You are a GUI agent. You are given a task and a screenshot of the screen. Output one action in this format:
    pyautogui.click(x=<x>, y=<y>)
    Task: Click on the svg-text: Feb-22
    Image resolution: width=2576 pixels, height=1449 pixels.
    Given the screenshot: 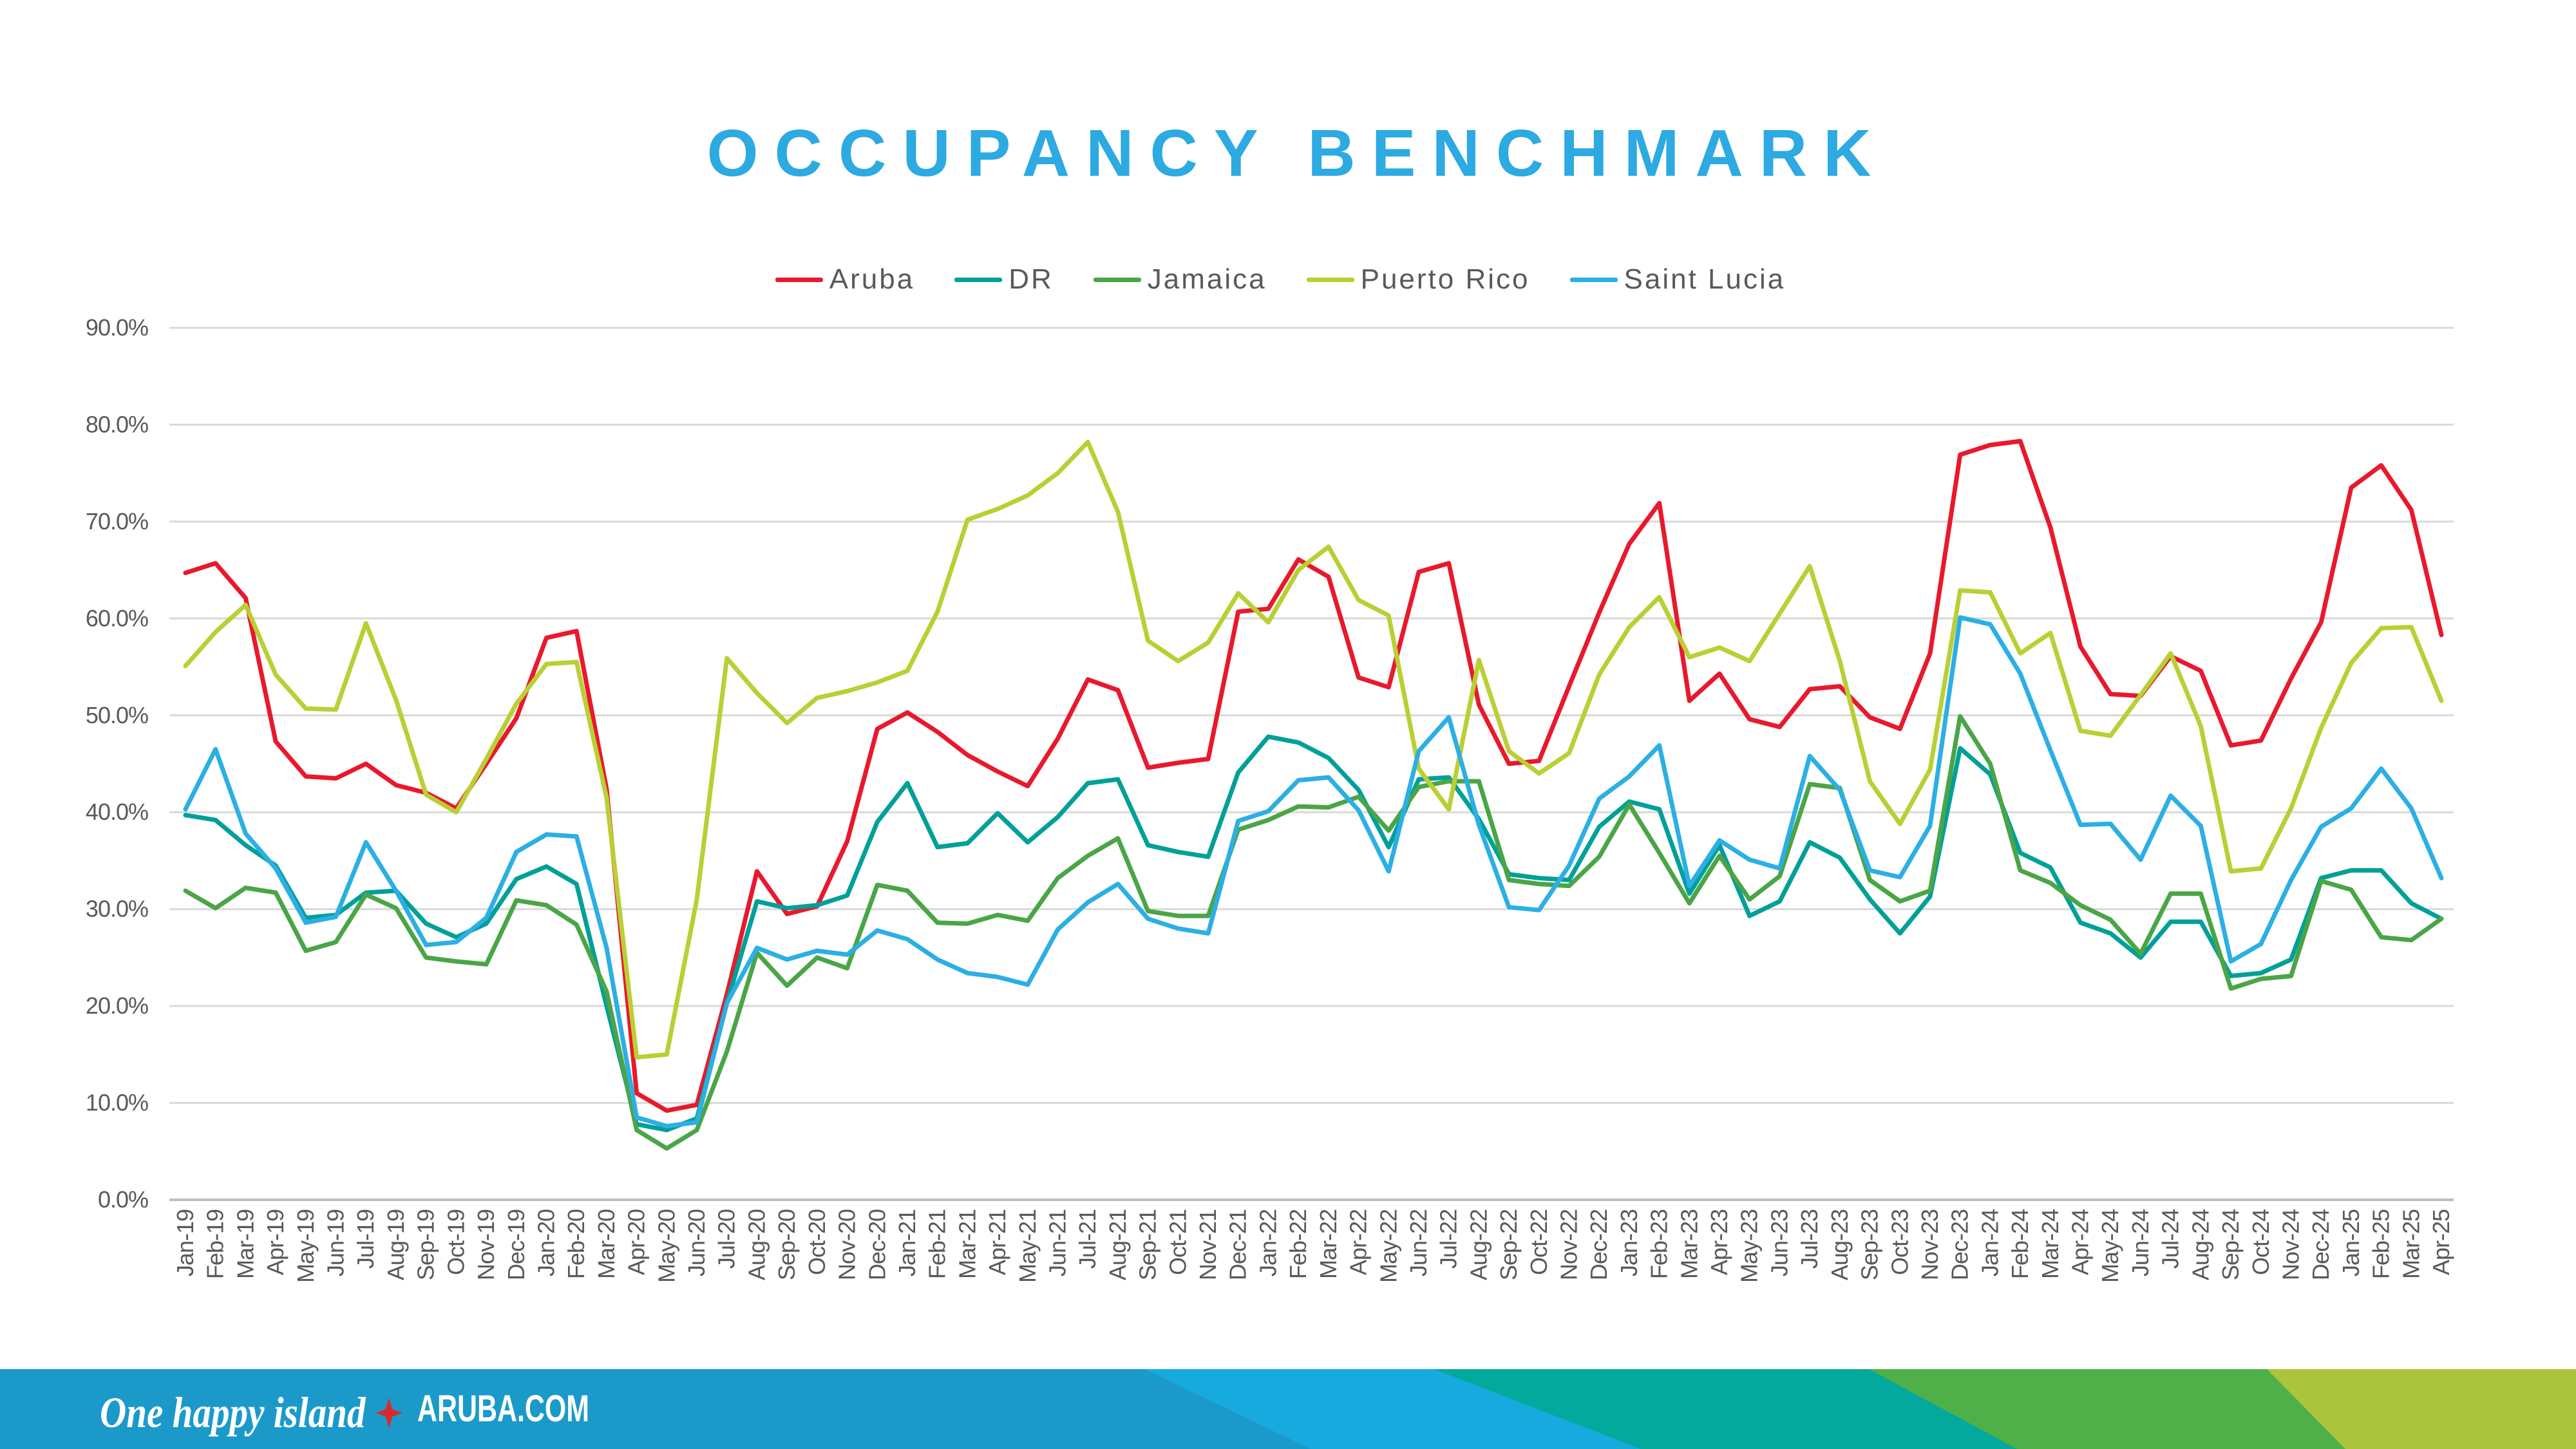 What is the action you would take?
    pyautogui.click(x=1298, y=1244)
    